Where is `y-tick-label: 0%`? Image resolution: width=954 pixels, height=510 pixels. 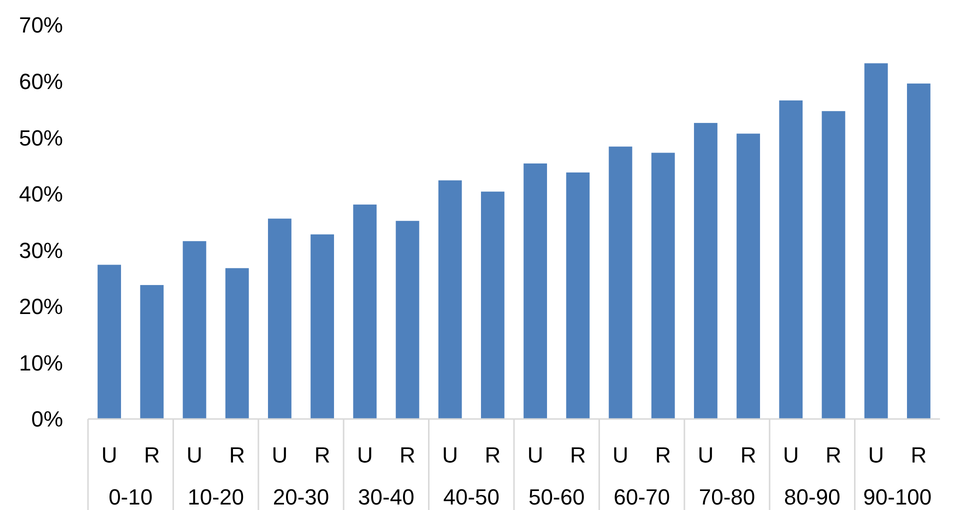
y-tick-label: 0% is located at coordinates (47, 419).